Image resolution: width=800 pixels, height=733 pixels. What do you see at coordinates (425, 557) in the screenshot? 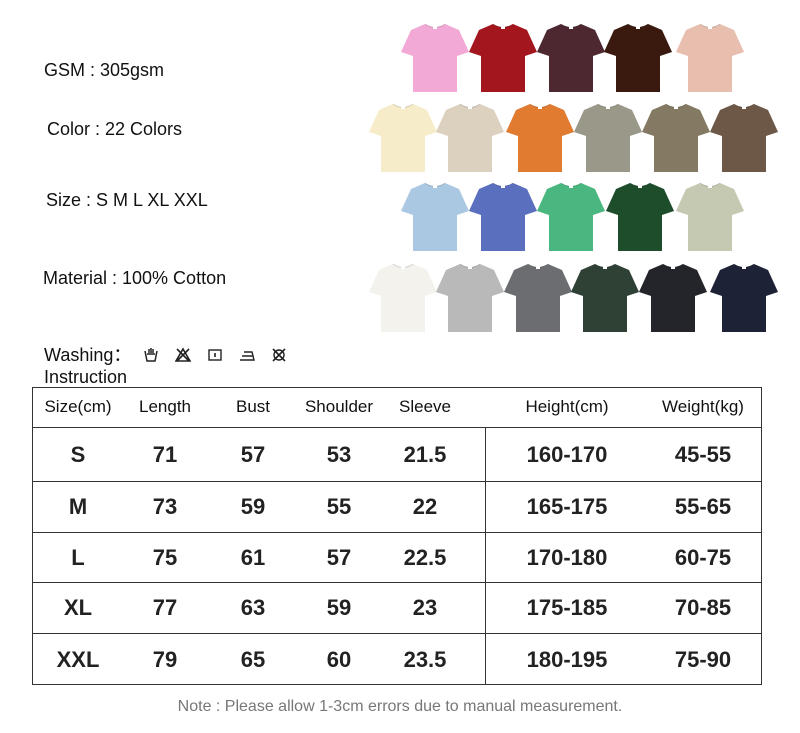
I see `table-cell: 22.5` at bounding box center [425, 557].